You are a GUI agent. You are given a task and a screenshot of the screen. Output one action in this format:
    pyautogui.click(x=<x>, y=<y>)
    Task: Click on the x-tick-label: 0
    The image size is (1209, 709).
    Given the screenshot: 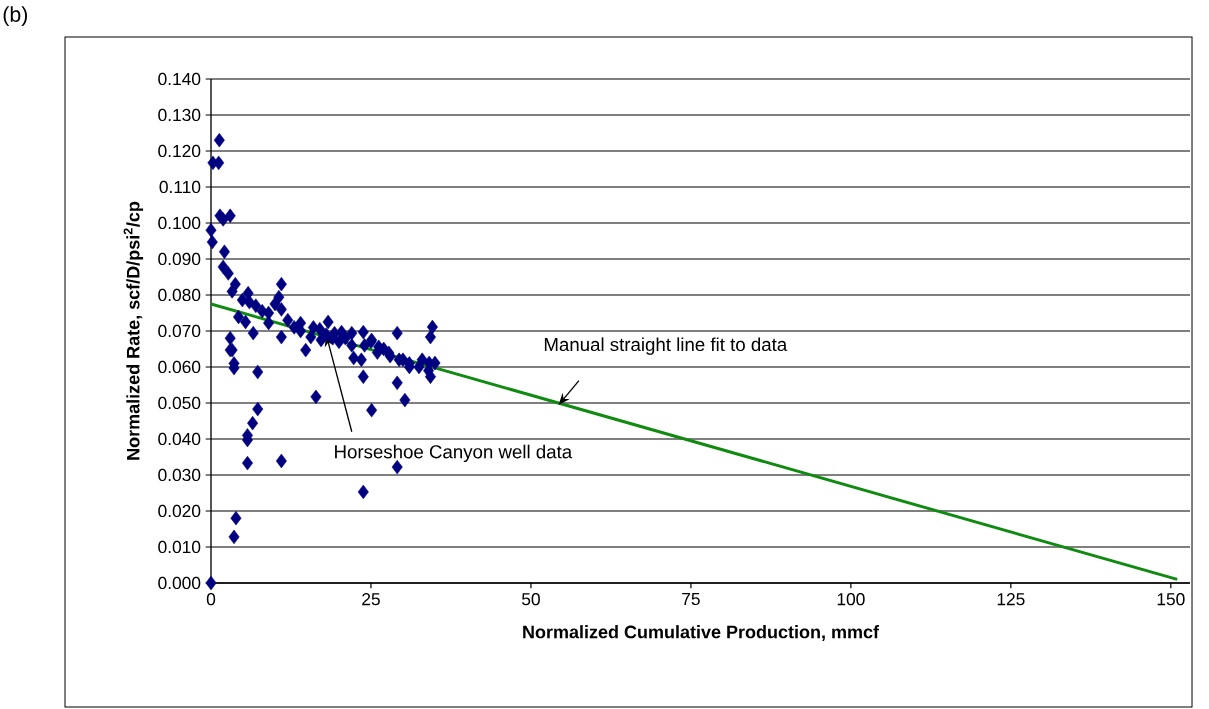 What is the action you would take?
    pyautogui.click(x=211, y=599)
    